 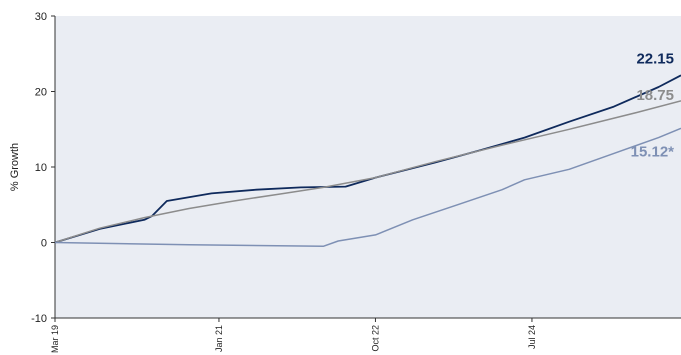 I want to click on y-axis-label: % Growth, so click(x=15, y=167).